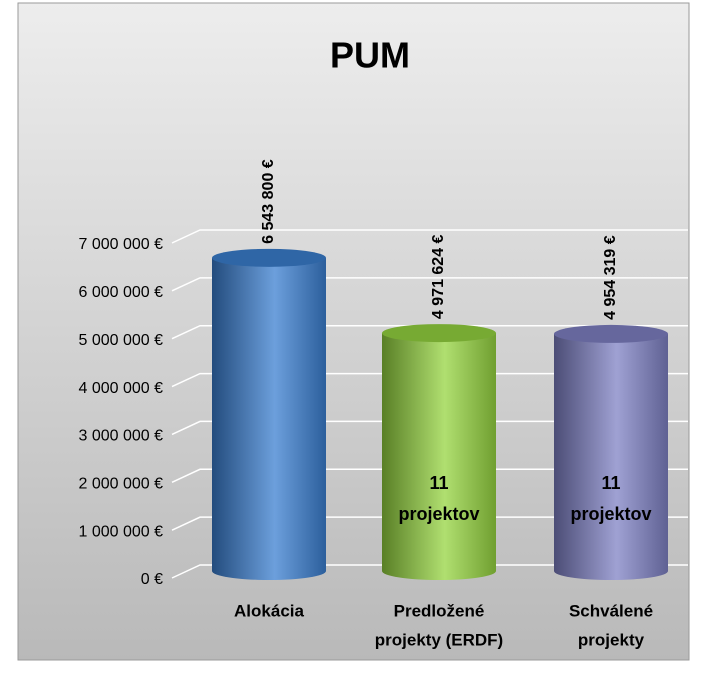  What do you see at coordinates (120, 244) in the screenshot?
I see `y-tick-label: 7 000 000 €` at bounding box center [120, 244].